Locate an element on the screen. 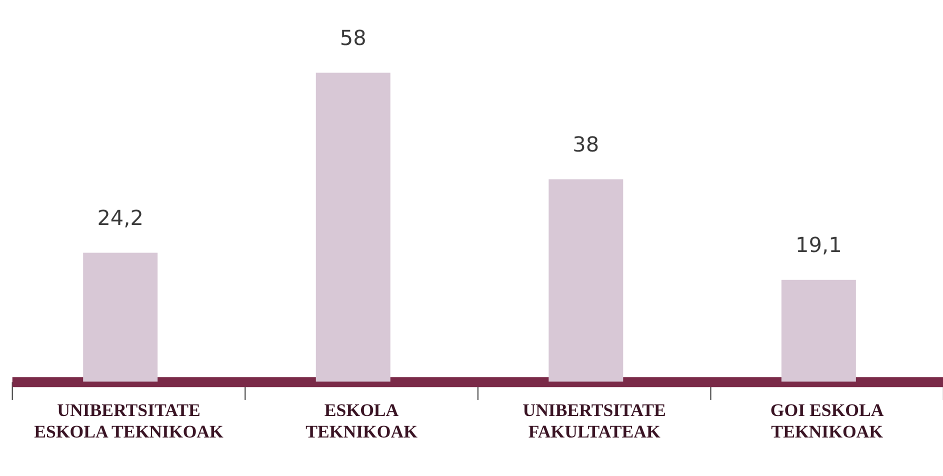 The height and width of the screenshot is (476, 943). data-label: 24,2 is located at coordinates (120, 218).